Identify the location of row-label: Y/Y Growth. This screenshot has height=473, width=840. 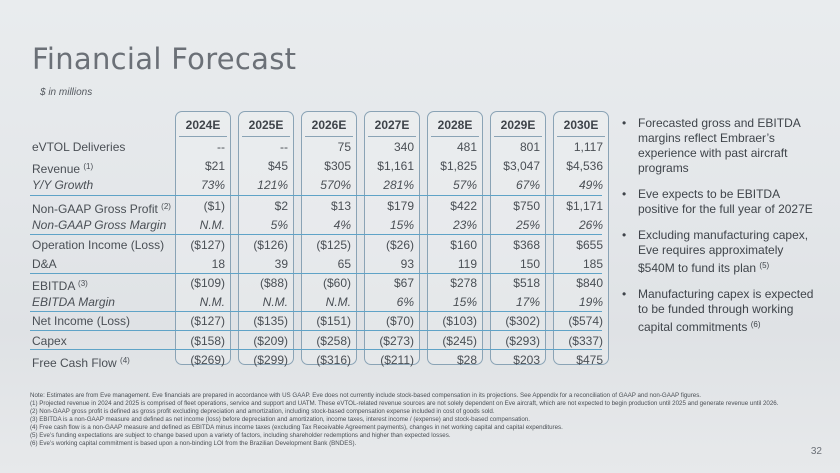
(62, 185).